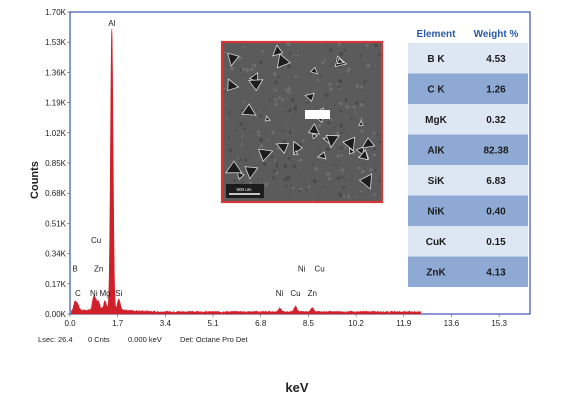 The width and height of the screenshot is (563, 399). Describe the element at coordinates (404, 323) in the screenshot. I see `x-tick-label: 11.9` at that location.